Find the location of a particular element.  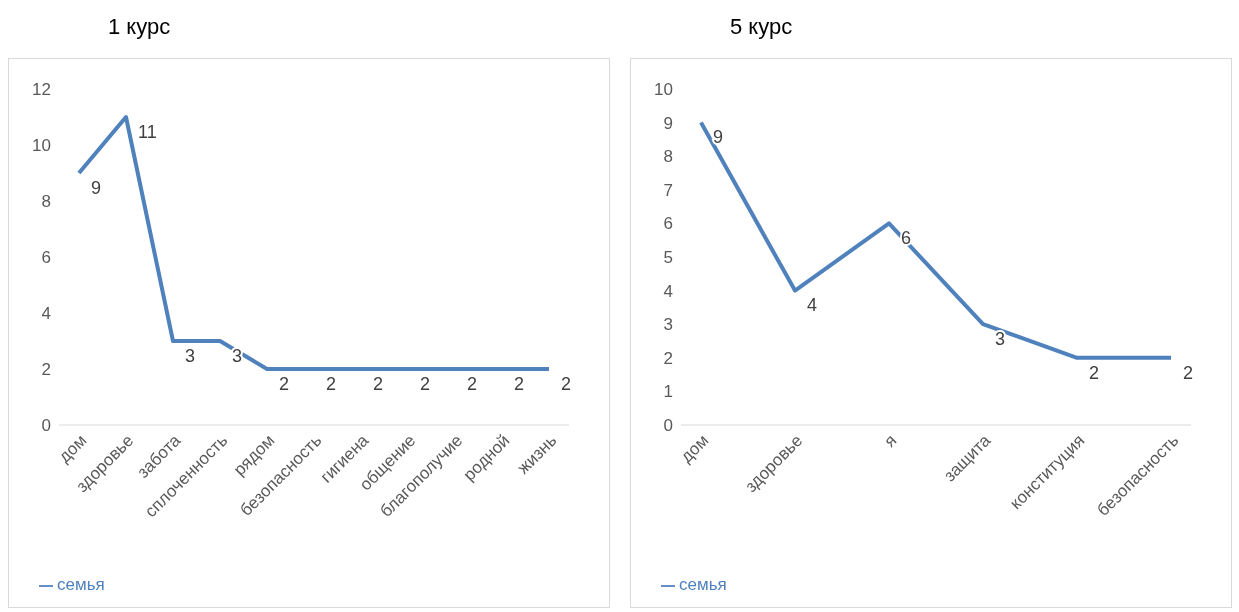

chart-title: 5 курс is located at coordinates (761, 27).